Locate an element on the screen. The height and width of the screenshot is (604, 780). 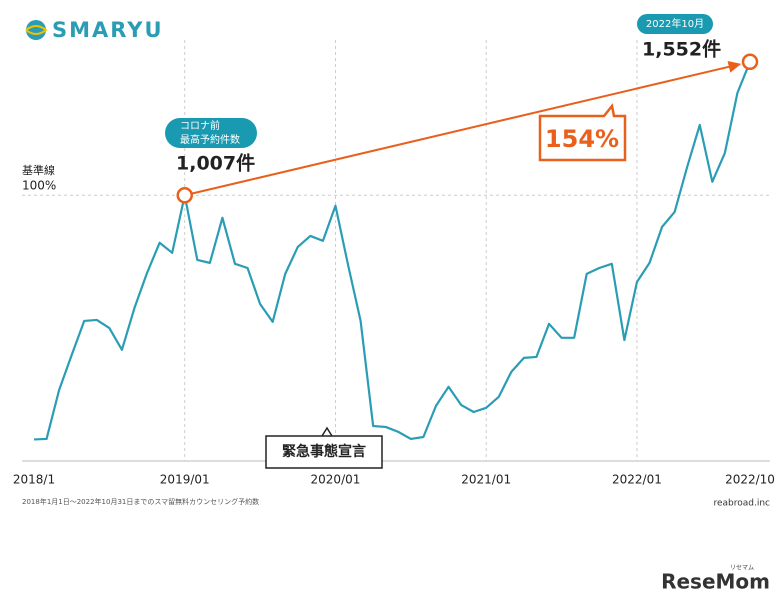
logo-text: SMARYU is located at coordinates (108, 30).